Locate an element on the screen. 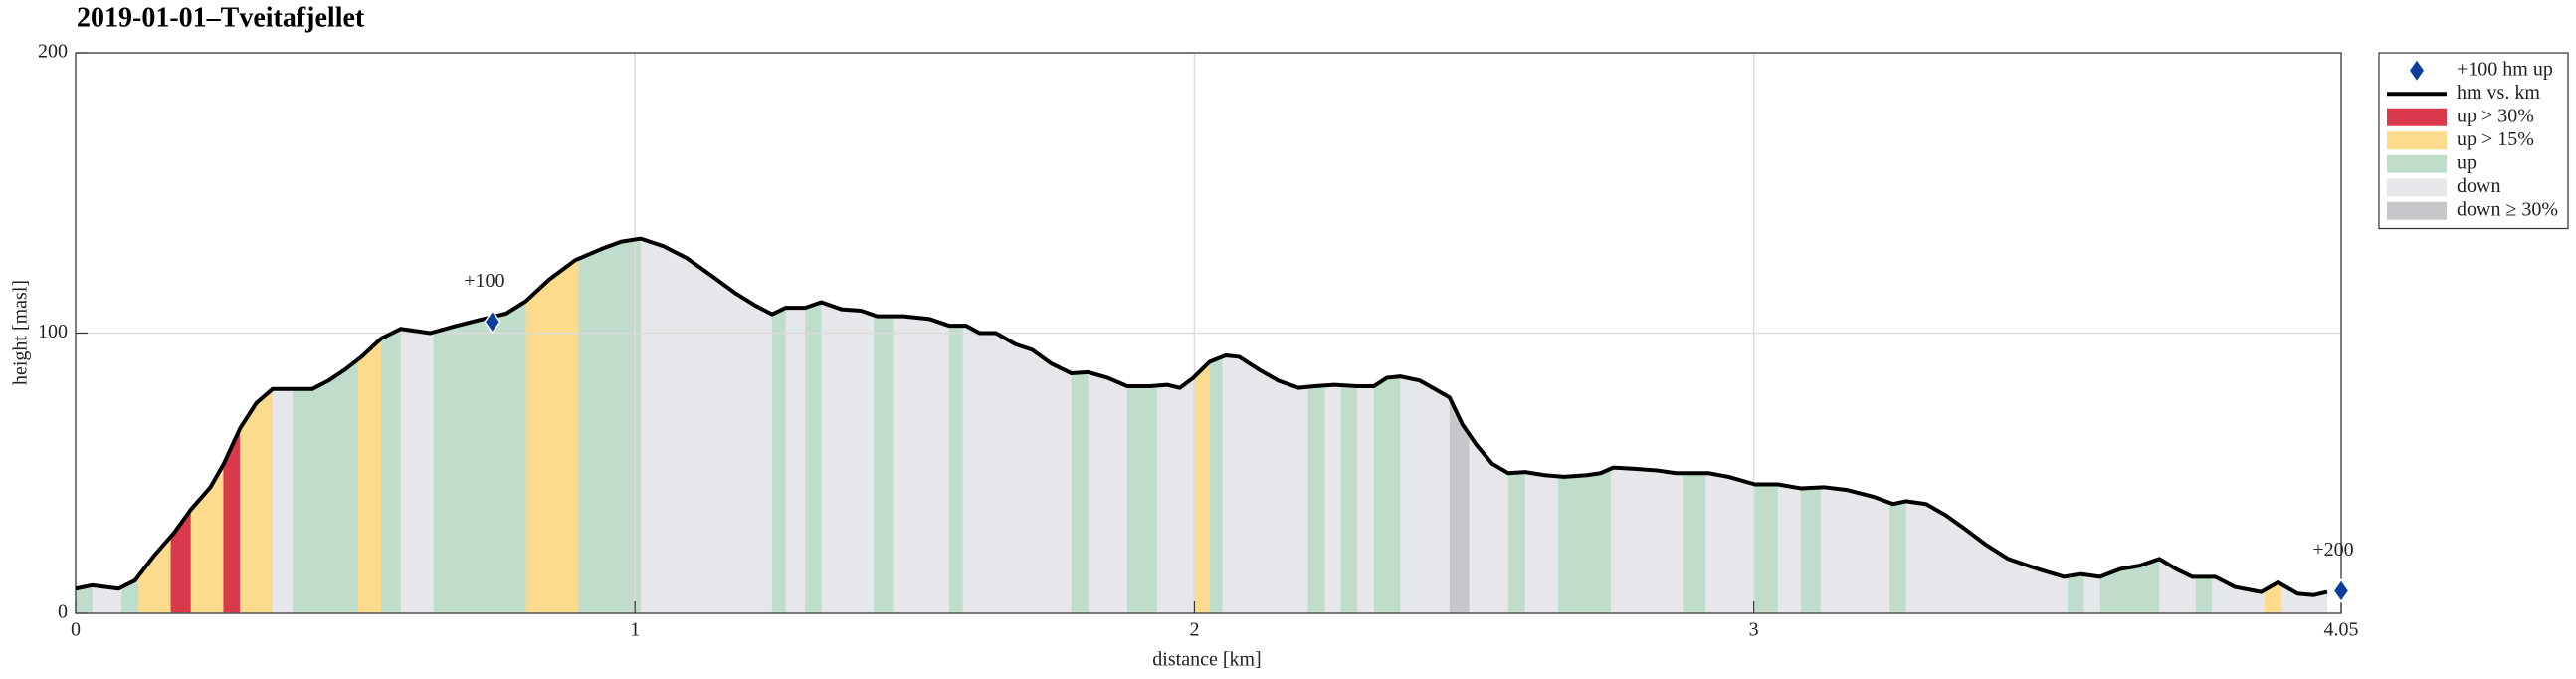  legend-label: down is located at coordinates (2478, 186).